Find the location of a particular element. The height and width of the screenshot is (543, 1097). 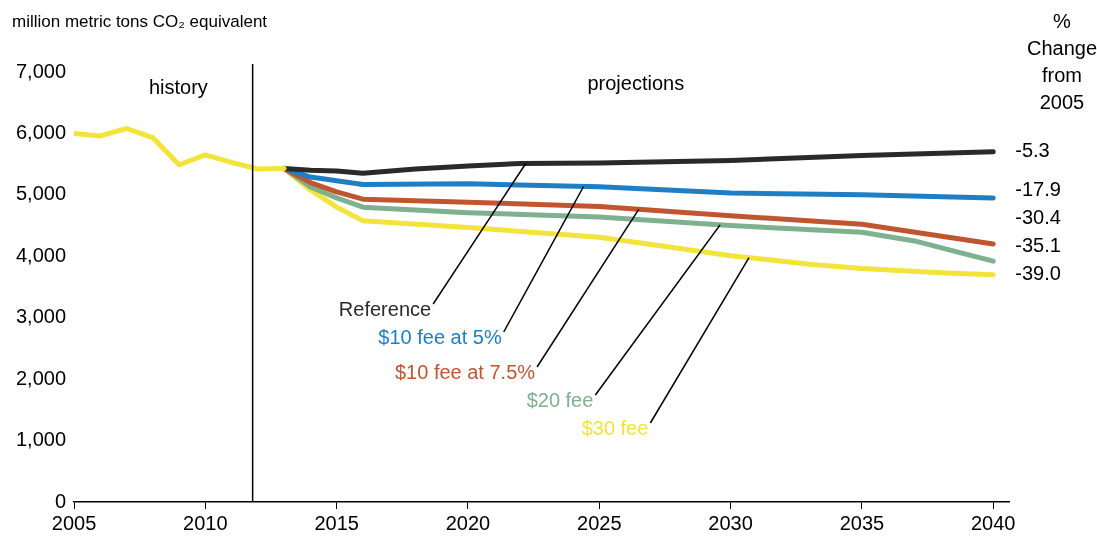

text: $10 fee at 5% is located at coordinates (440, 336).